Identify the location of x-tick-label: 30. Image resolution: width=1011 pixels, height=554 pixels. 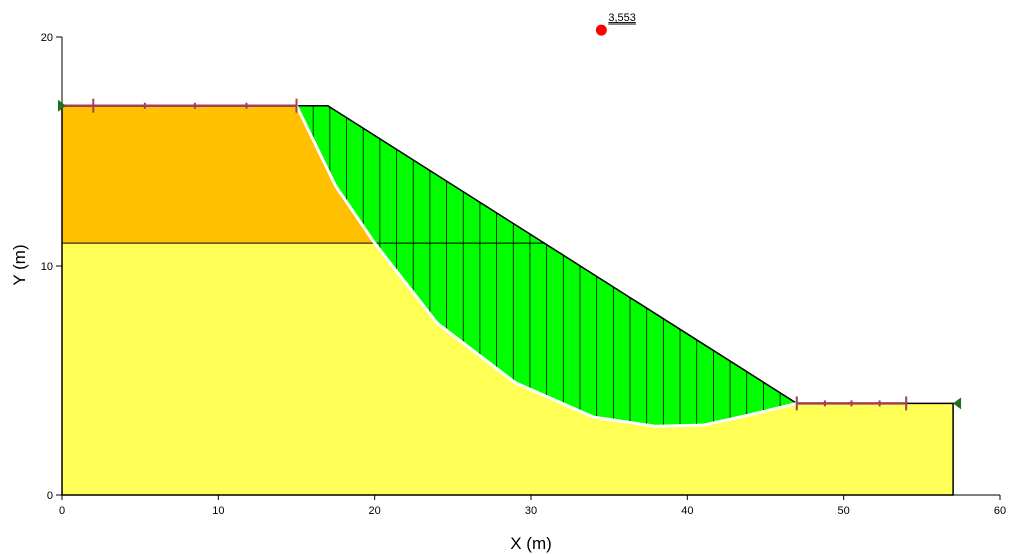
(531, 511).